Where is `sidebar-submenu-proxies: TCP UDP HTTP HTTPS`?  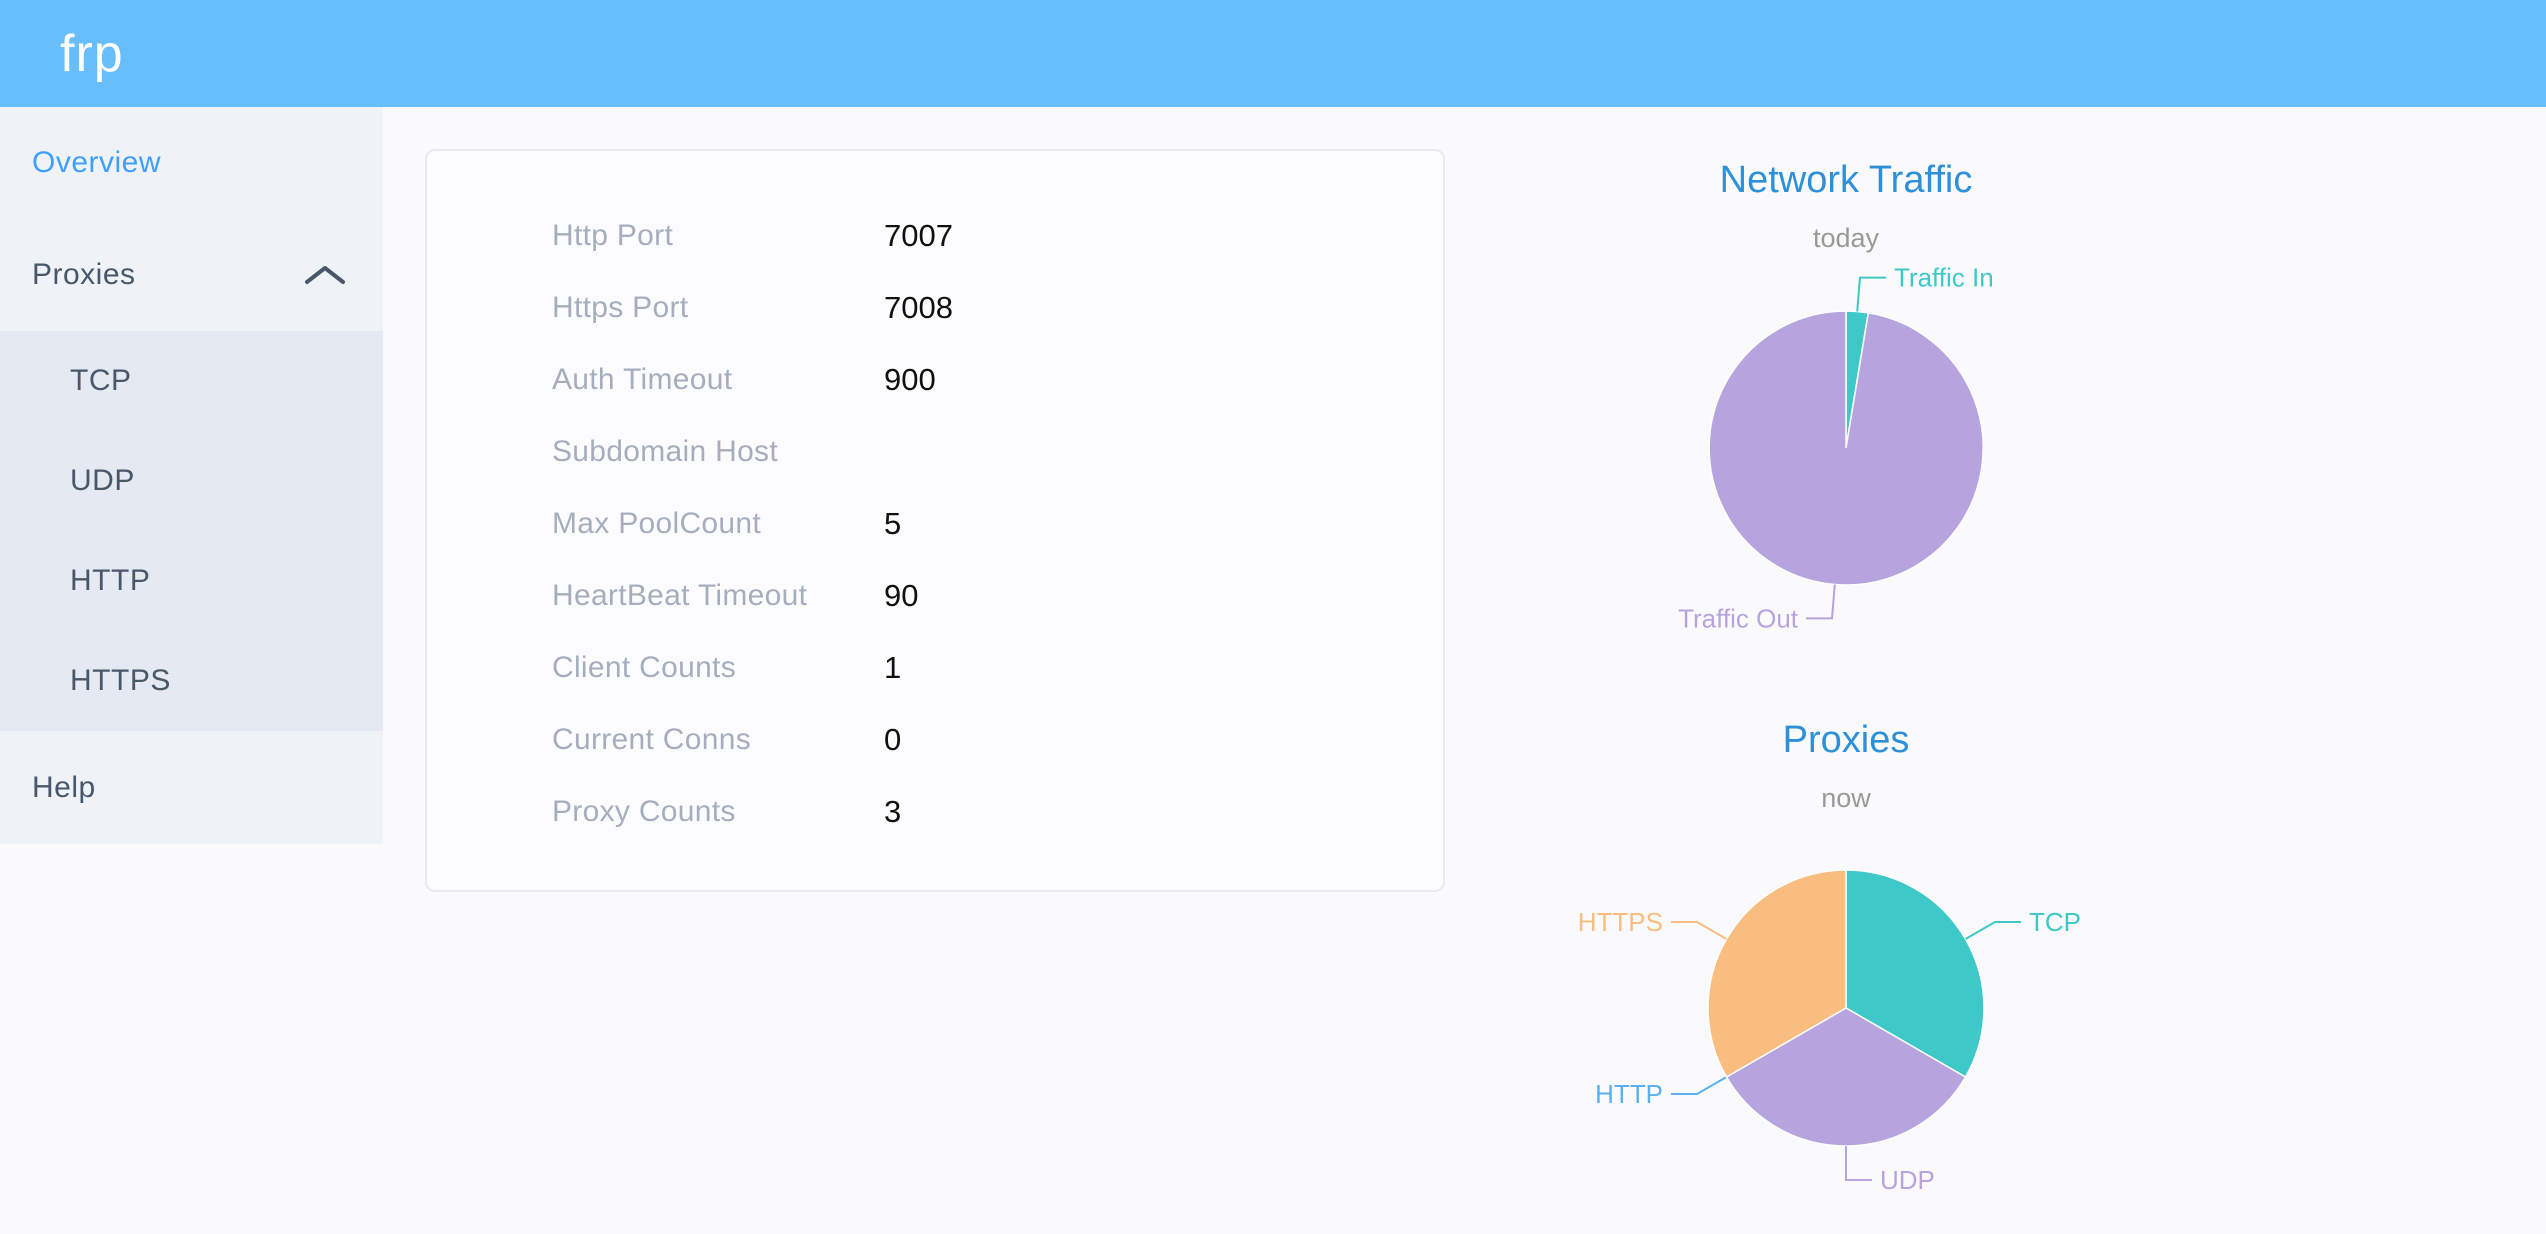 sidebar-submenu-proxies: TCP UDP HTTP HTTPS is located at coordinates (191, 531).